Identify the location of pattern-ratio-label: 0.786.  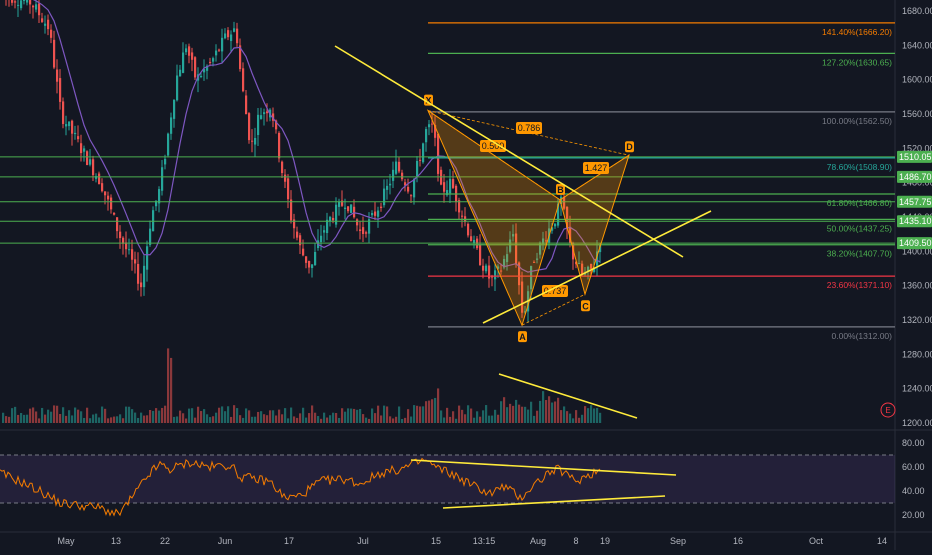
(529, 128).